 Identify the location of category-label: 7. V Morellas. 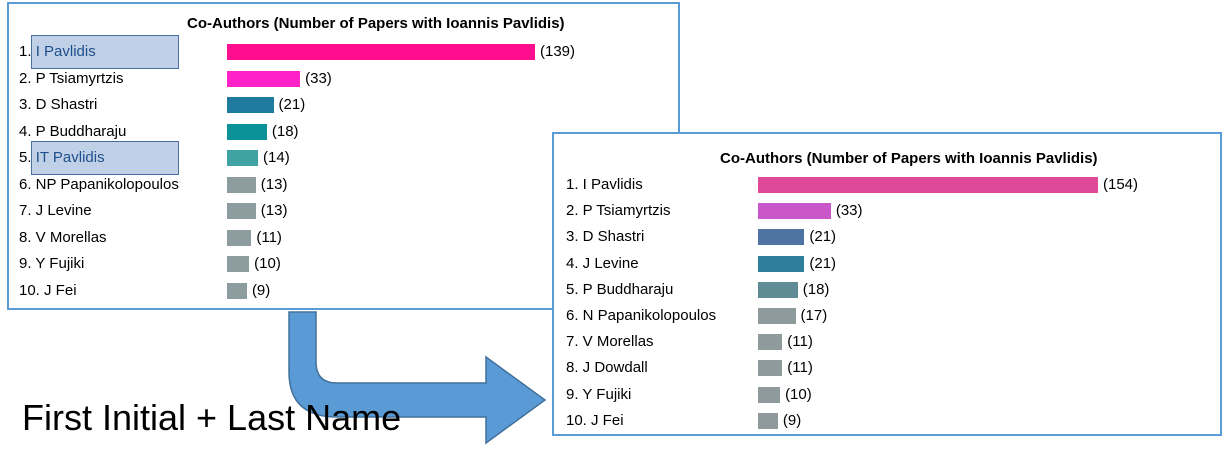
(610, 342).